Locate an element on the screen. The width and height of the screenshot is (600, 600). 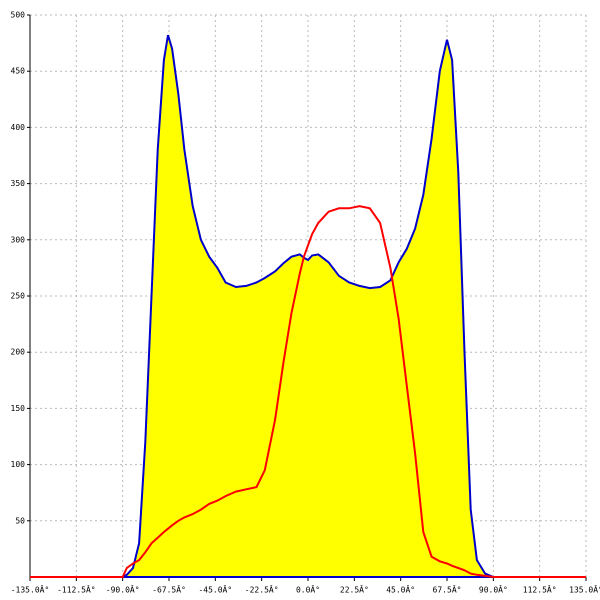
y-tick-label: 100 is located at coordinates (18, 464).